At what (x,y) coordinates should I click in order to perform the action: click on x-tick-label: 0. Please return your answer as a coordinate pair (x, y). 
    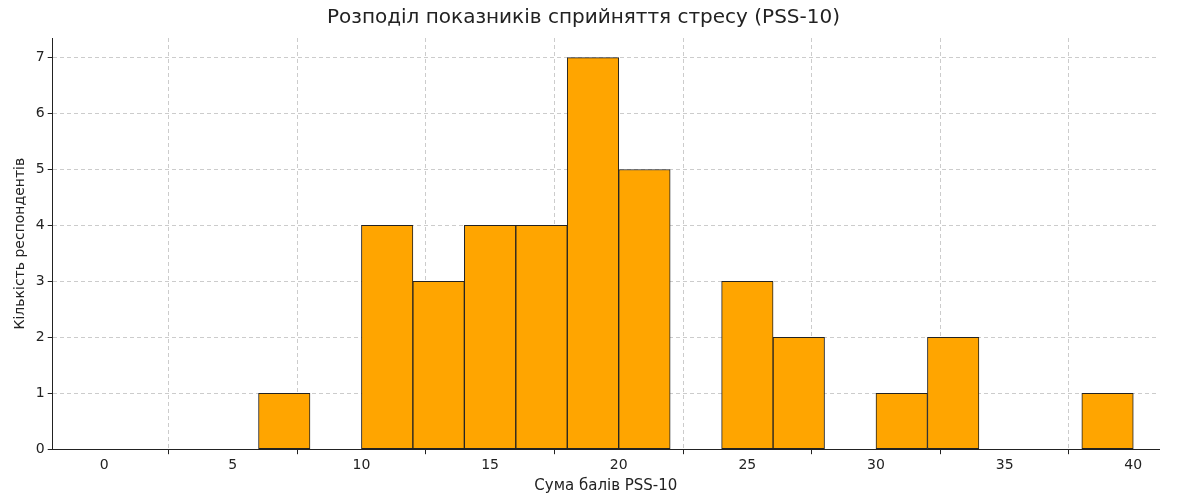
    Looking at the image, I should click on (104, 464).